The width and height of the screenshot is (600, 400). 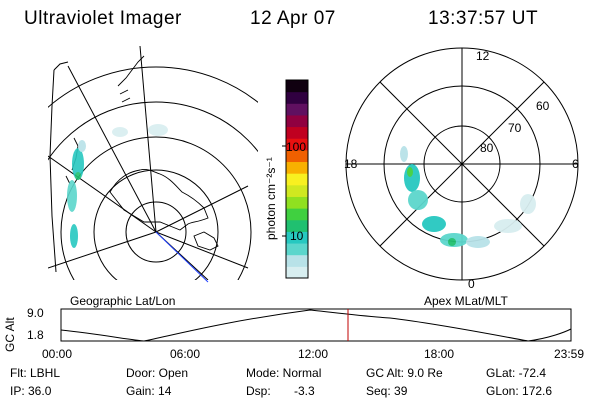 What do you see at coordinates (351, 164) in the screenshot?
I see `mlt-label-left: 18` at bounding box center [351, 164].